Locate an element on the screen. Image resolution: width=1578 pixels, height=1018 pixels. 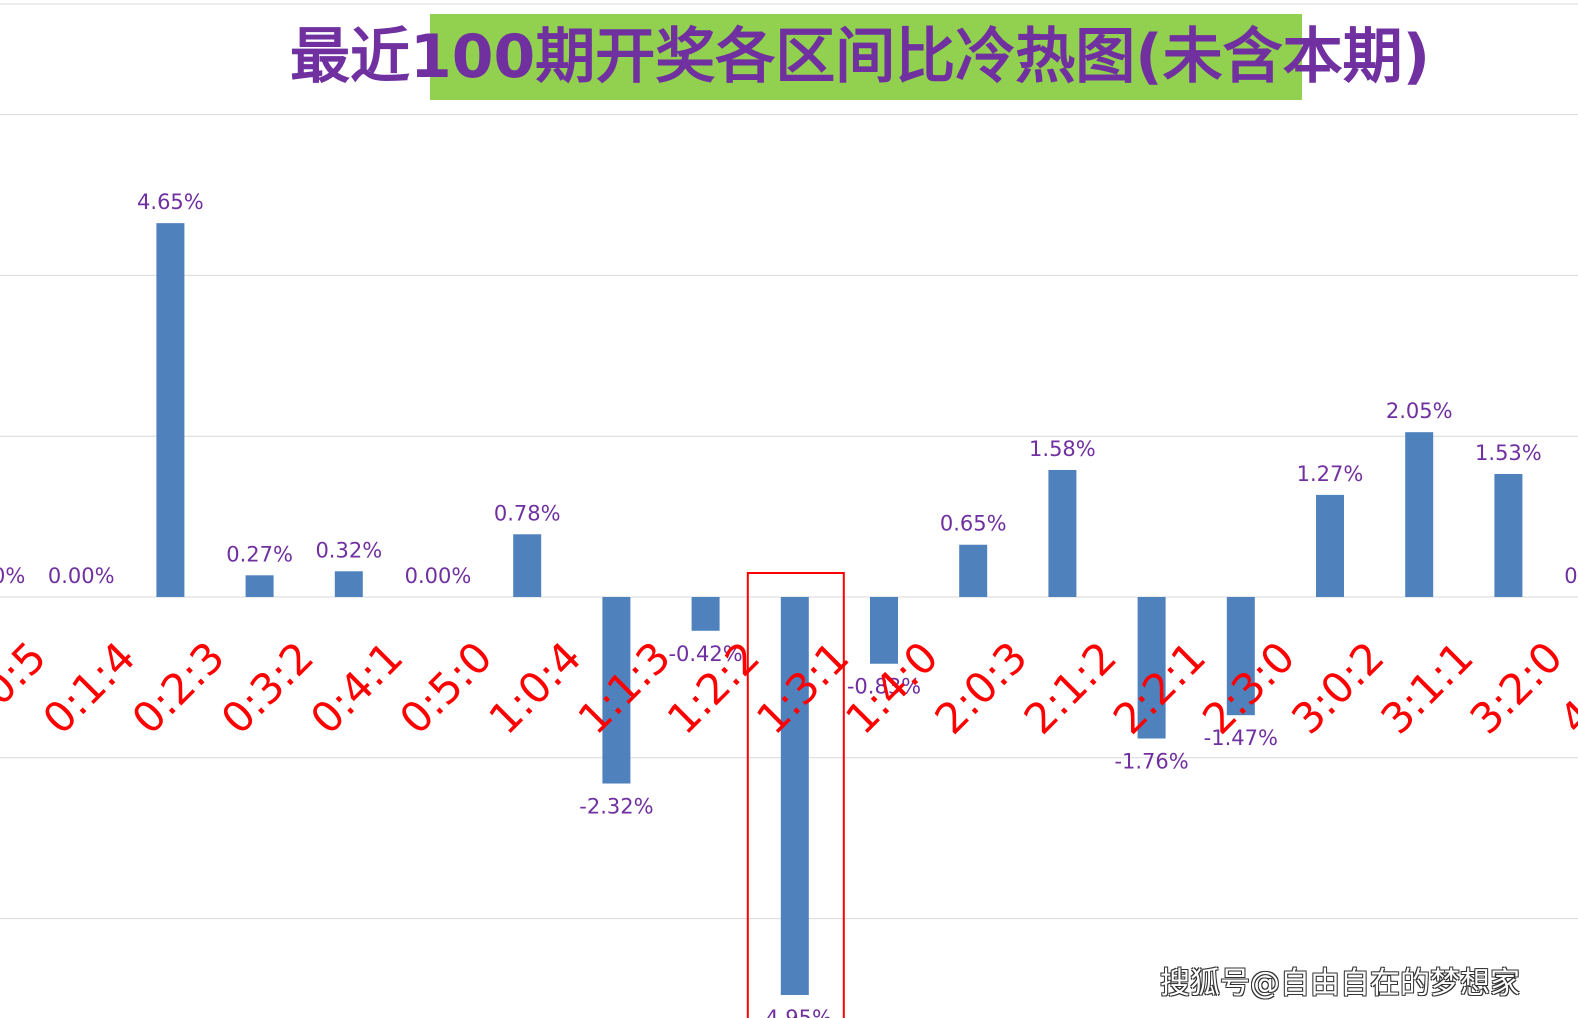
category-label: 0:0:5 is located at coordinates (28, 687).